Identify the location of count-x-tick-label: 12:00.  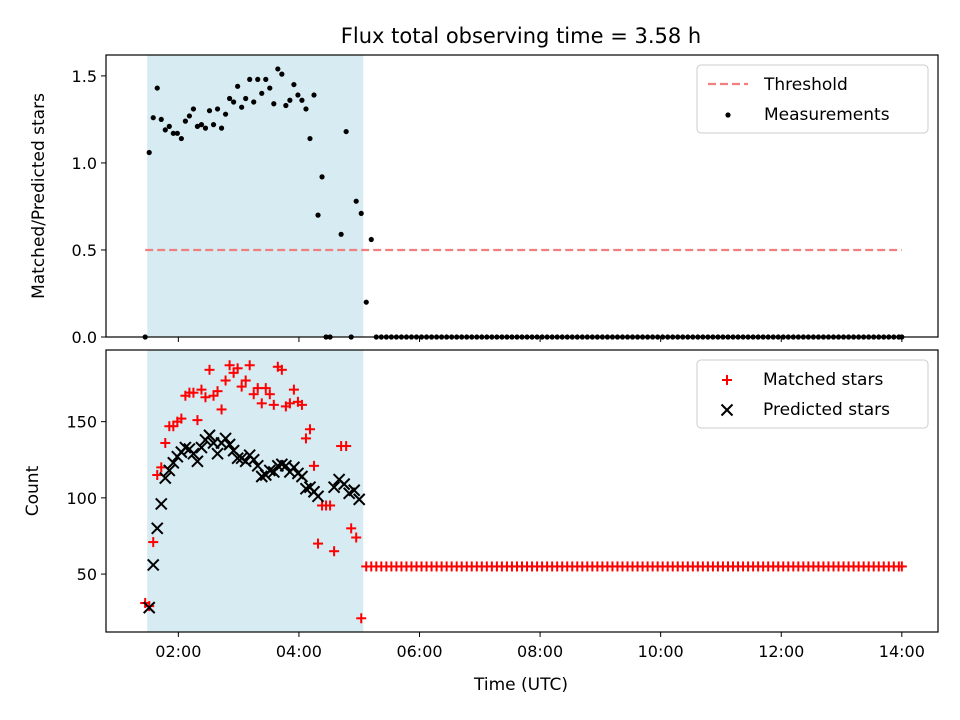
(781, 651).